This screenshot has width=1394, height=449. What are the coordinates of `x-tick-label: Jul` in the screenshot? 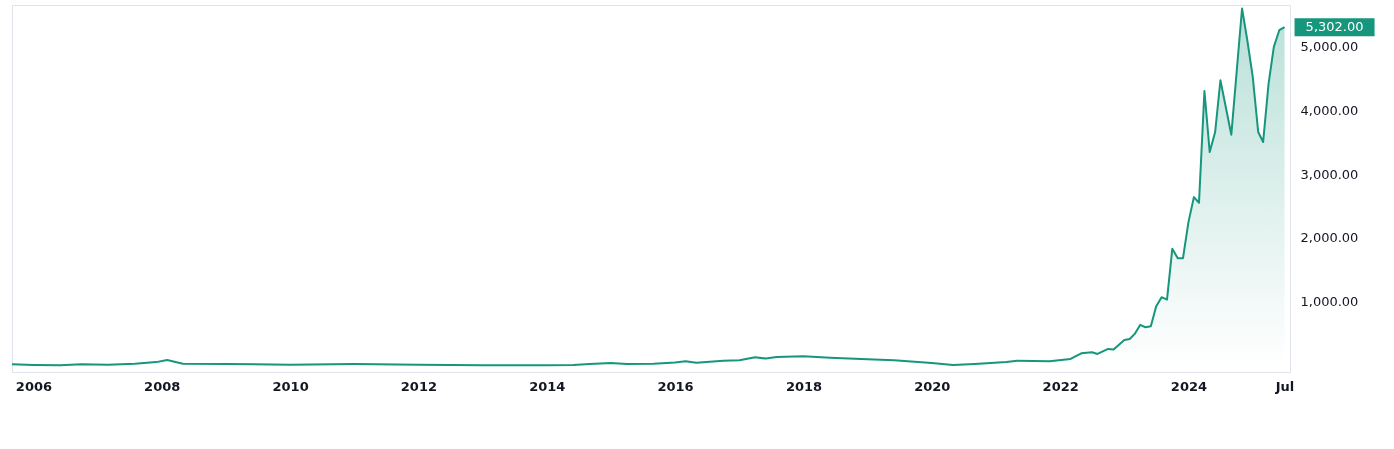 It's located at (1284, 386).